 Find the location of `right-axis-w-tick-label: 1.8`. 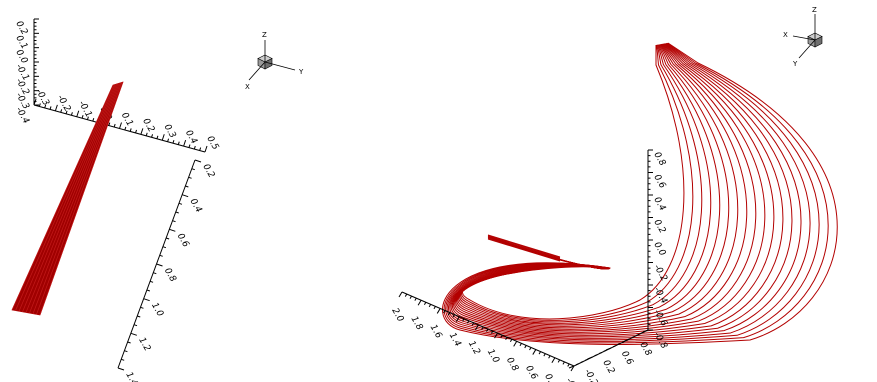

right-axis-w-tick-label: 1.8 is located at coordinates (417, 324).